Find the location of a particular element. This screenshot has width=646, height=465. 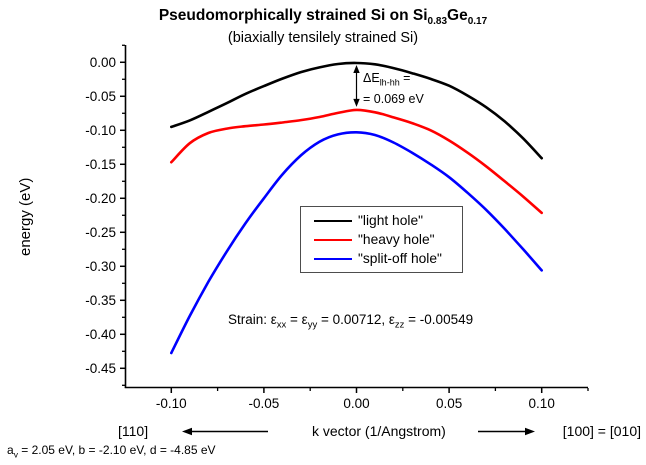

title-text-2: Ge is located at coordinates (457, 15).